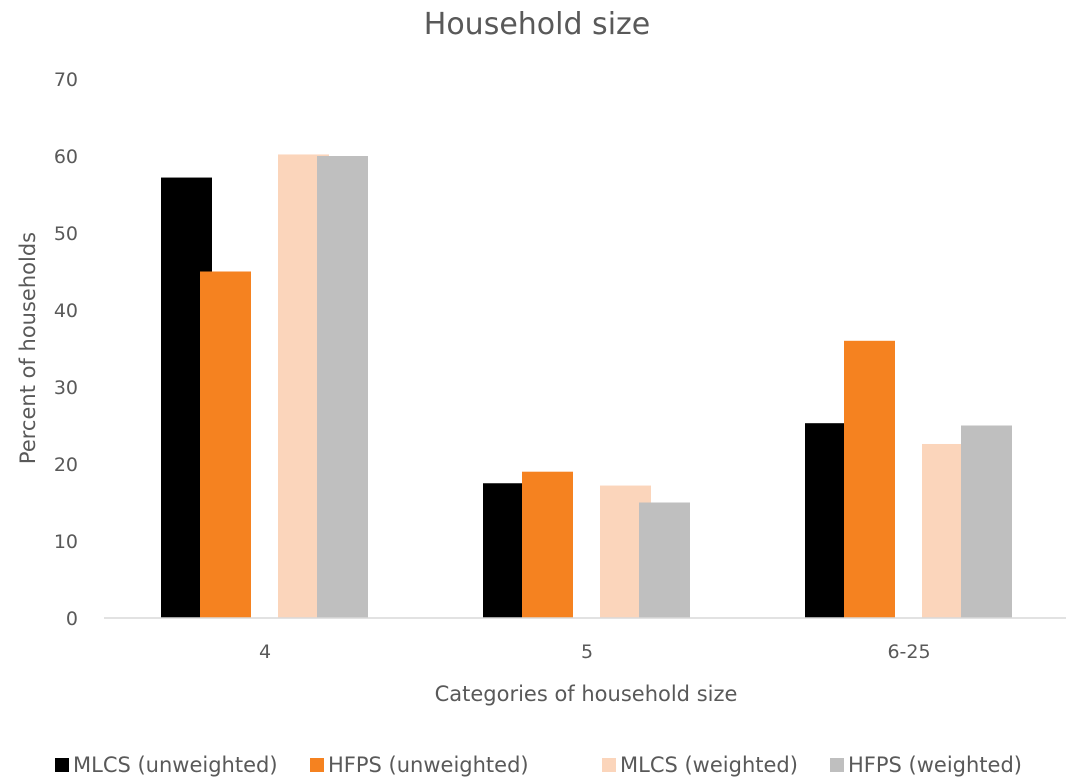  Describe the element at coordinates (908, 652) in the screenshot. I see `x-tick-label: 6-25` at that location.